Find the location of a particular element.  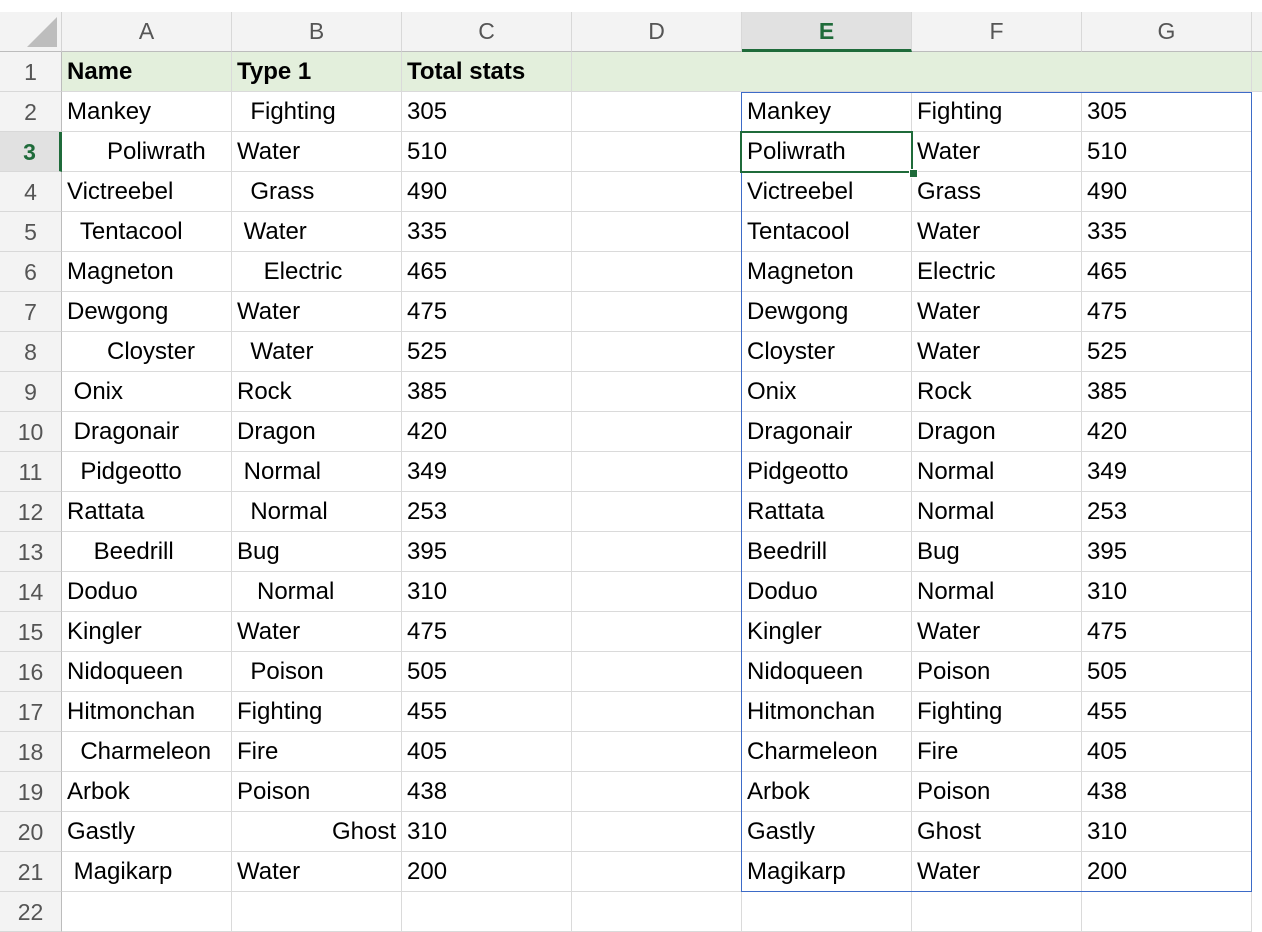

cell-A7: Dewgong is located at coordinates (147, 312).